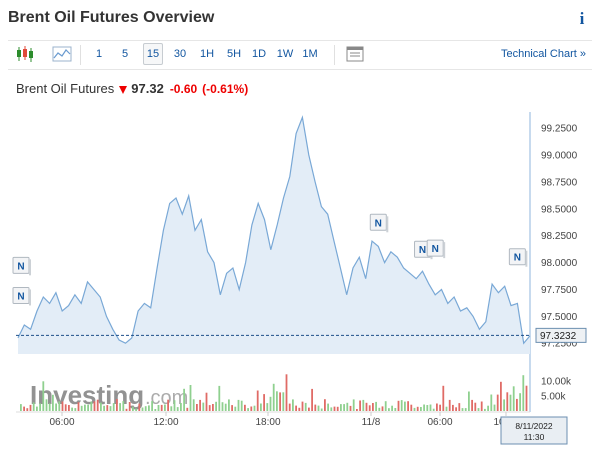  What do you see at coordinates (543, 54) in the screenshot?
I see `technical-chart-link: Technical Chart »` at bounding box center [543, 54].